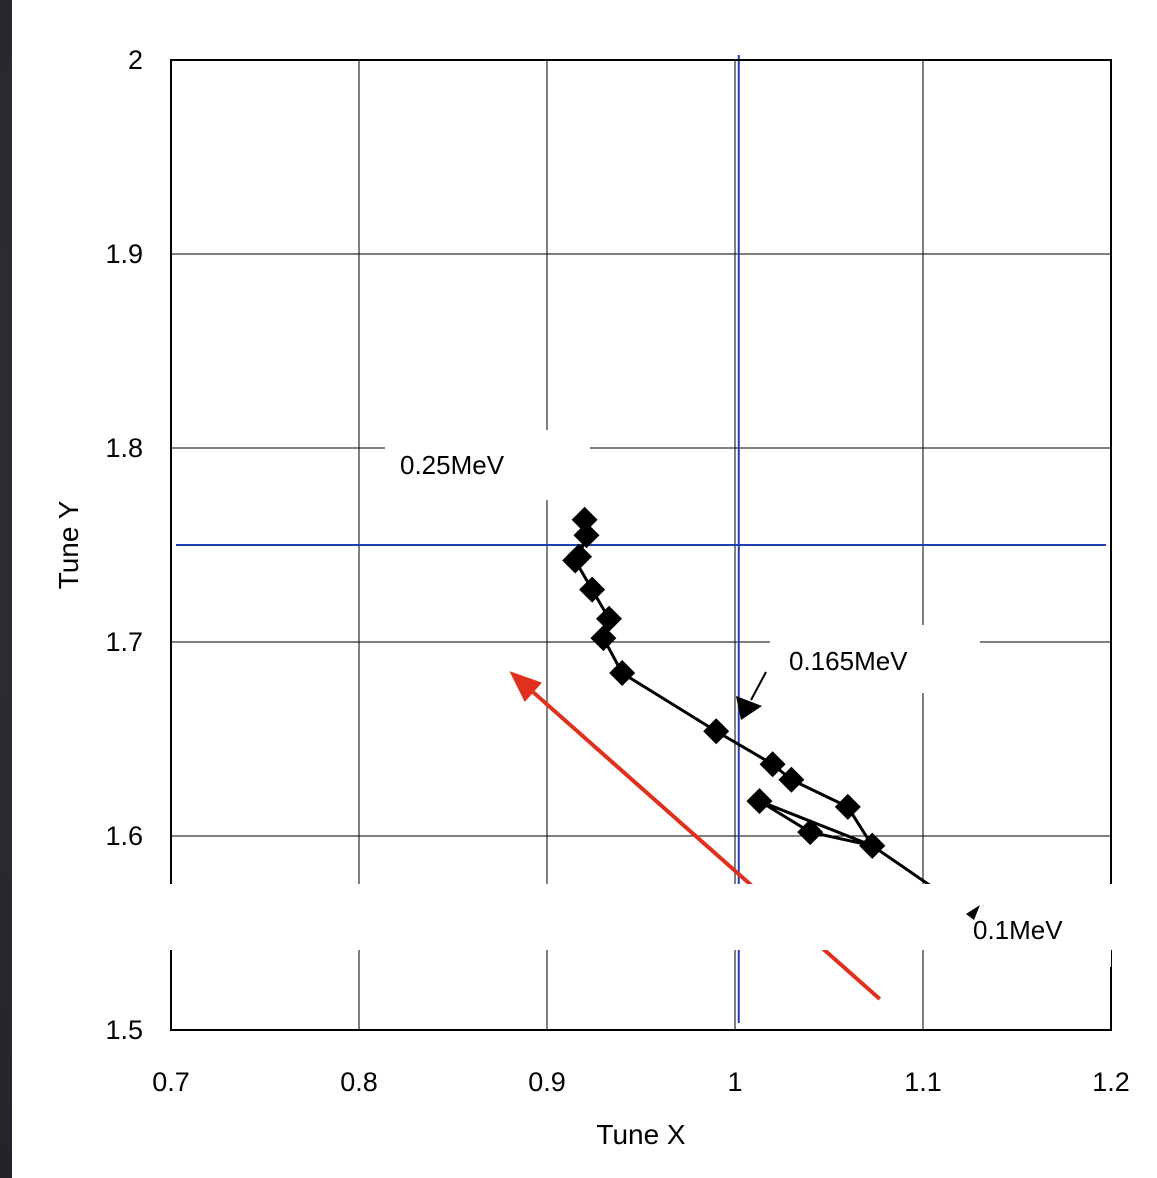 This screenshot has width=1157, height=1178. I want to click on label-pointer-01mev, so click(973, 912).